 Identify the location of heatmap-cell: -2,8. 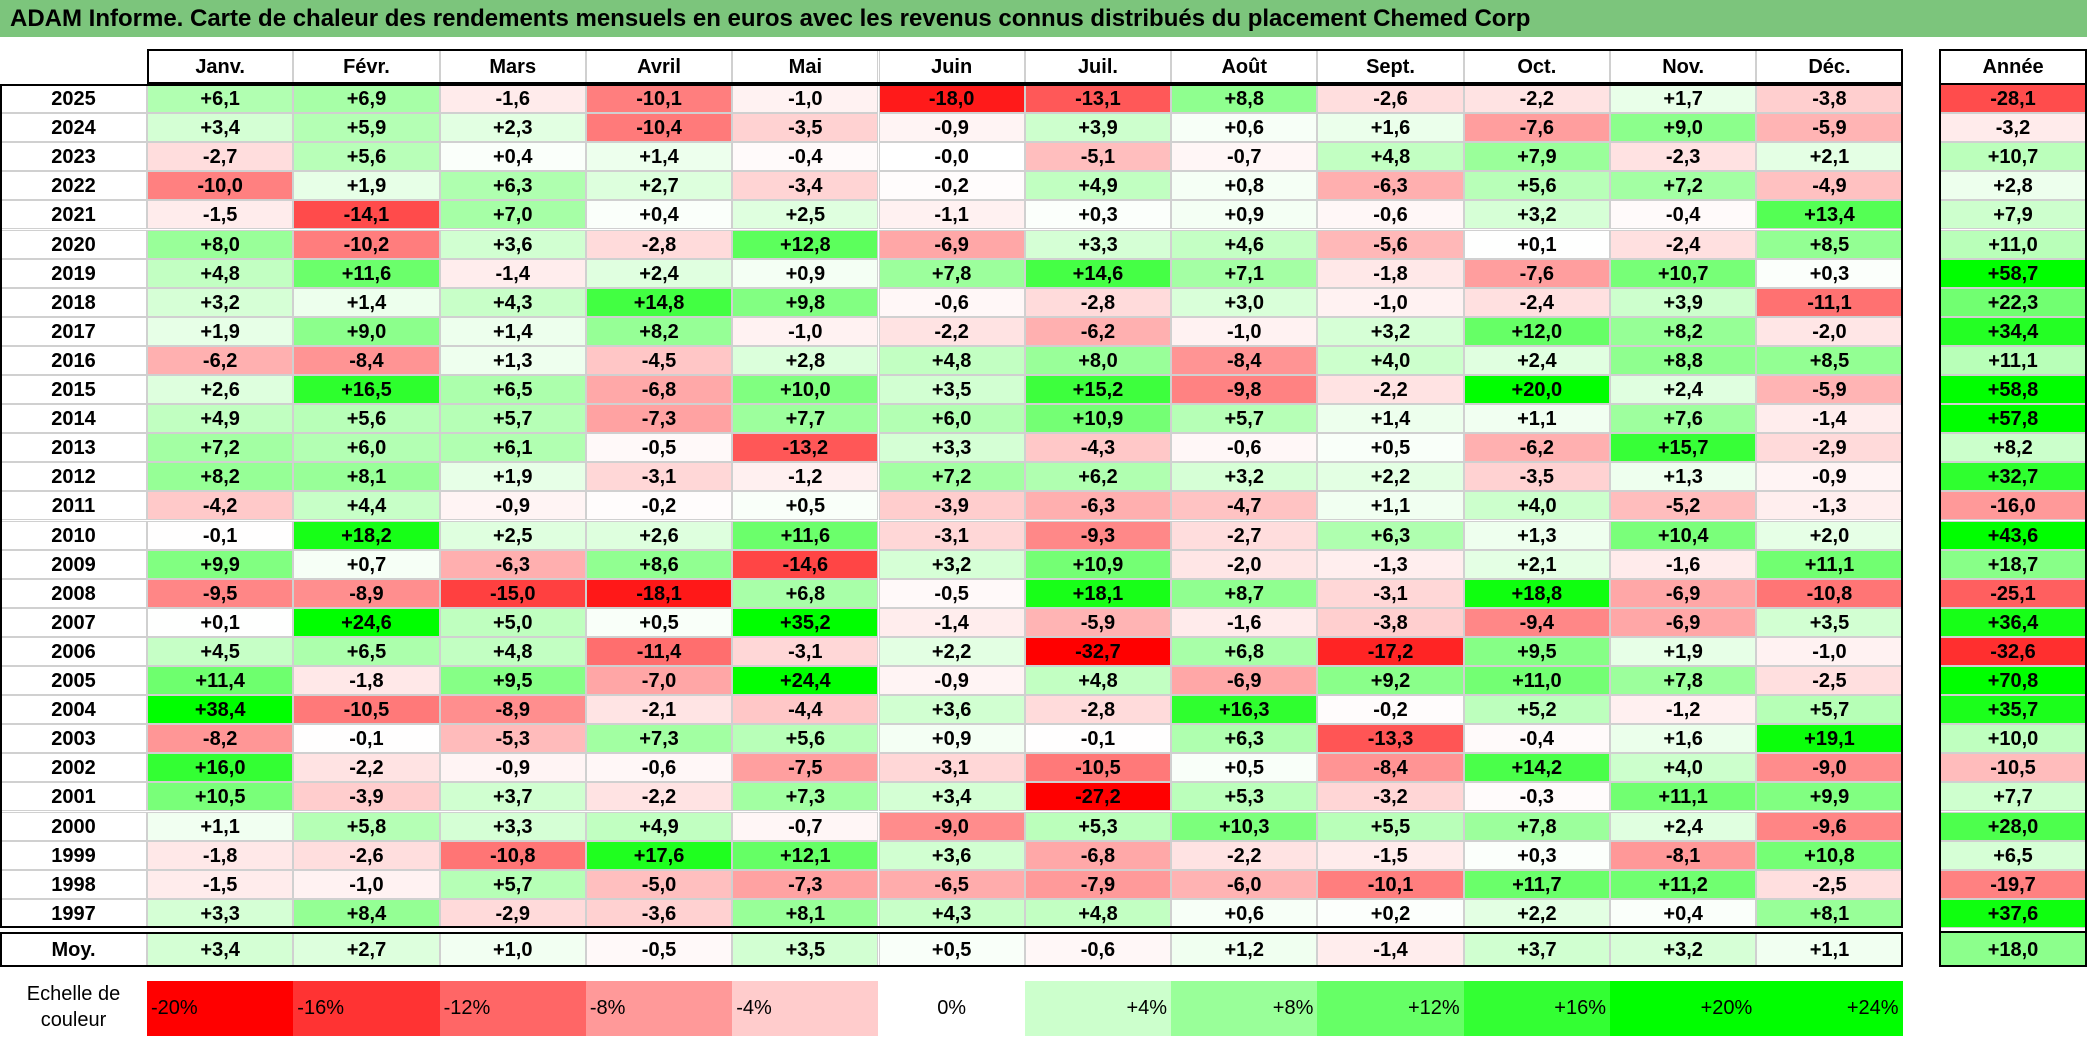
(659, 244).